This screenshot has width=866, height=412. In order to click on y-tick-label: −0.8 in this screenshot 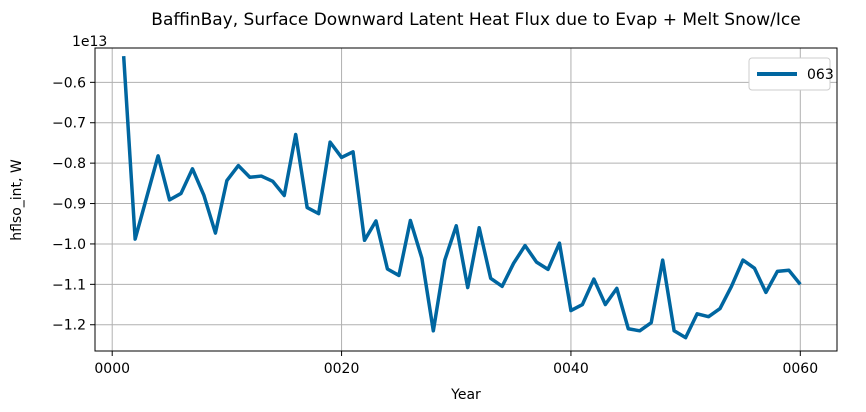, I will do `click(69, 164)`.